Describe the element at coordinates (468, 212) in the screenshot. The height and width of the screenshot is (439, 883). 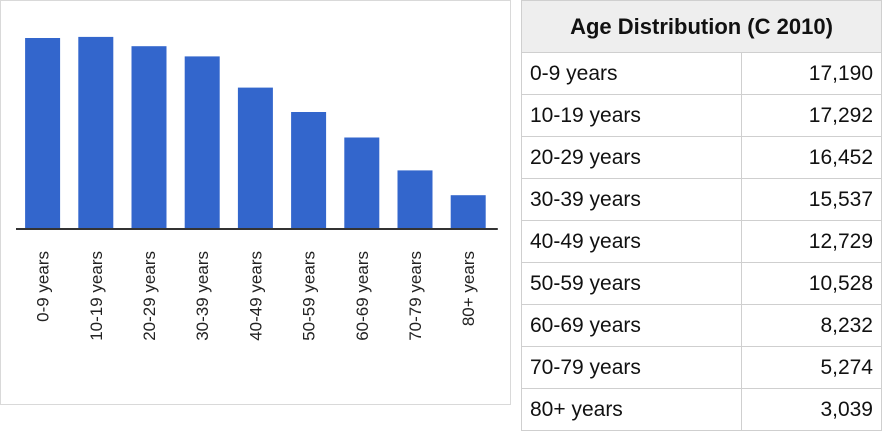
I see `bar-80-years` at that location.